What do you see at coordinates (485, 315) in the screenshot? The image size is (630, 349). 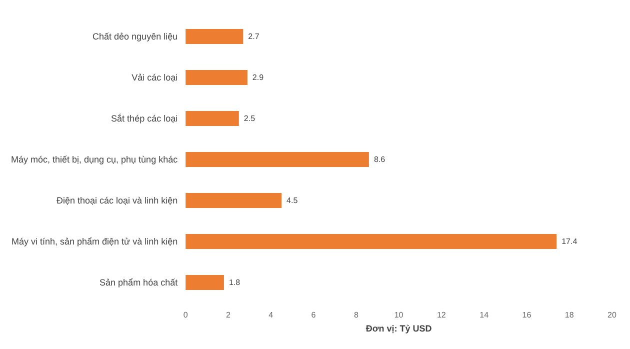 I see `x-tick-label: 14` at bounding box center [485, 315].